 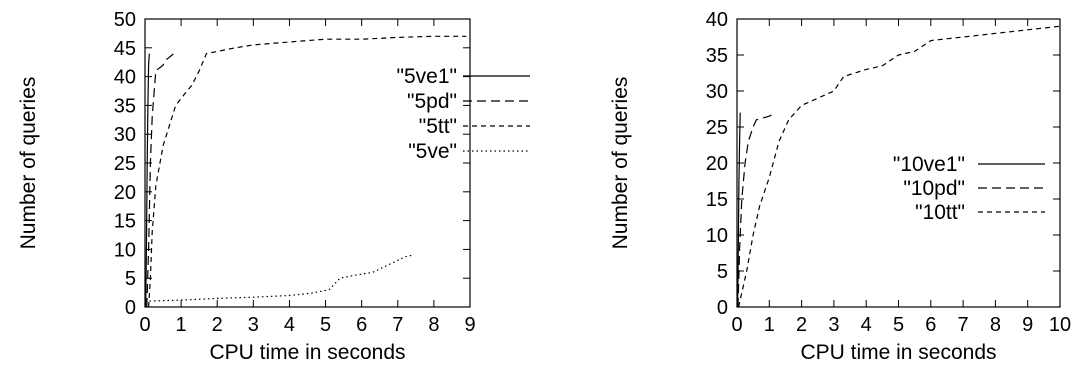 I want to click on chart1-xtick-label: 1, so click(x=181, y=325).